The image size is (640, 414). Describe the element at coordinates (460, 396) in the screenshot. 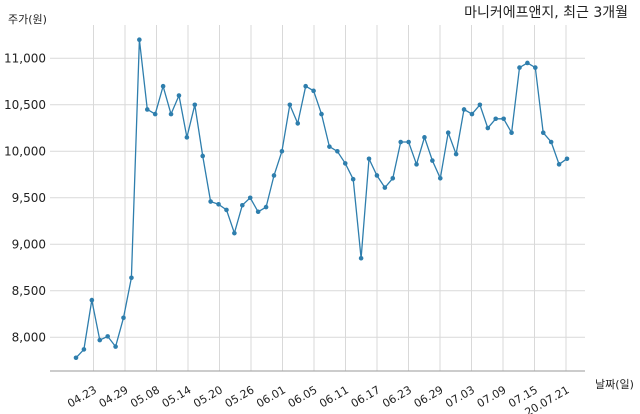

I see `x-tick-label: 07.03` at that location.